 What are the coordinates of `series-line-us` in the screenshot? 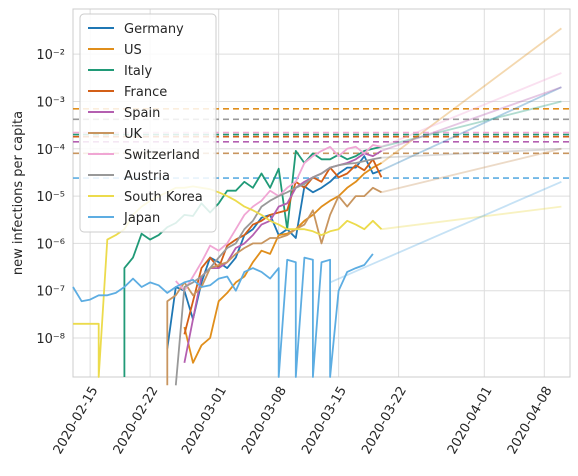 It's located at (282, 263).